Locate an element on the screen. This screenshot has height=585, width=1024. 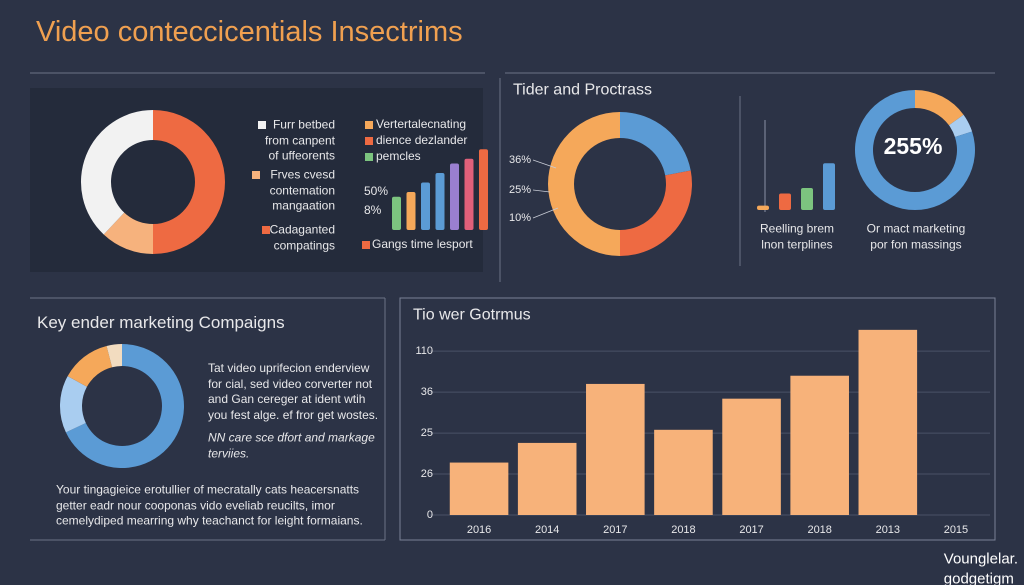
legend-label: pemcles is located at coordinates (398, 156).